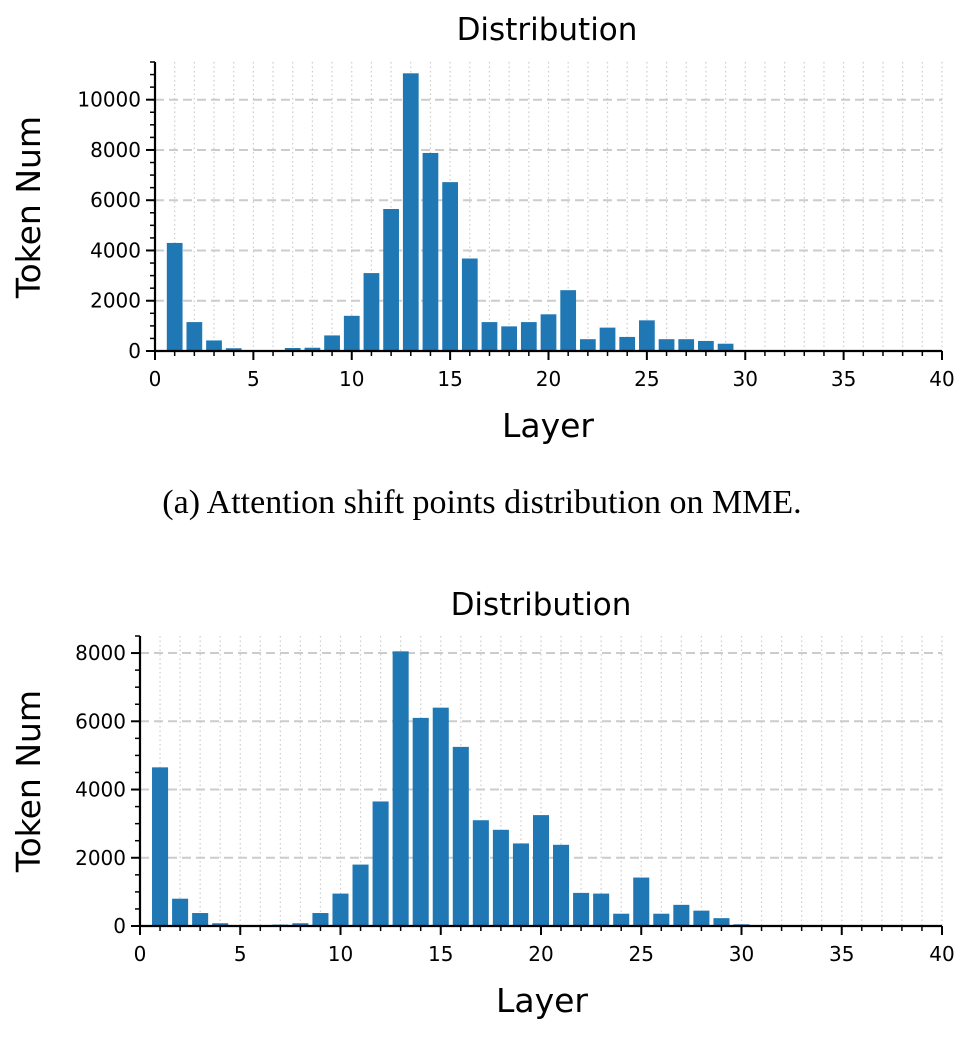 This screenshot has width=965, height=1058. What do you see at coordinates (547, 30) in the screenshot?
I see `chart-a-title: Distribution` at bounding box center [547, 30].